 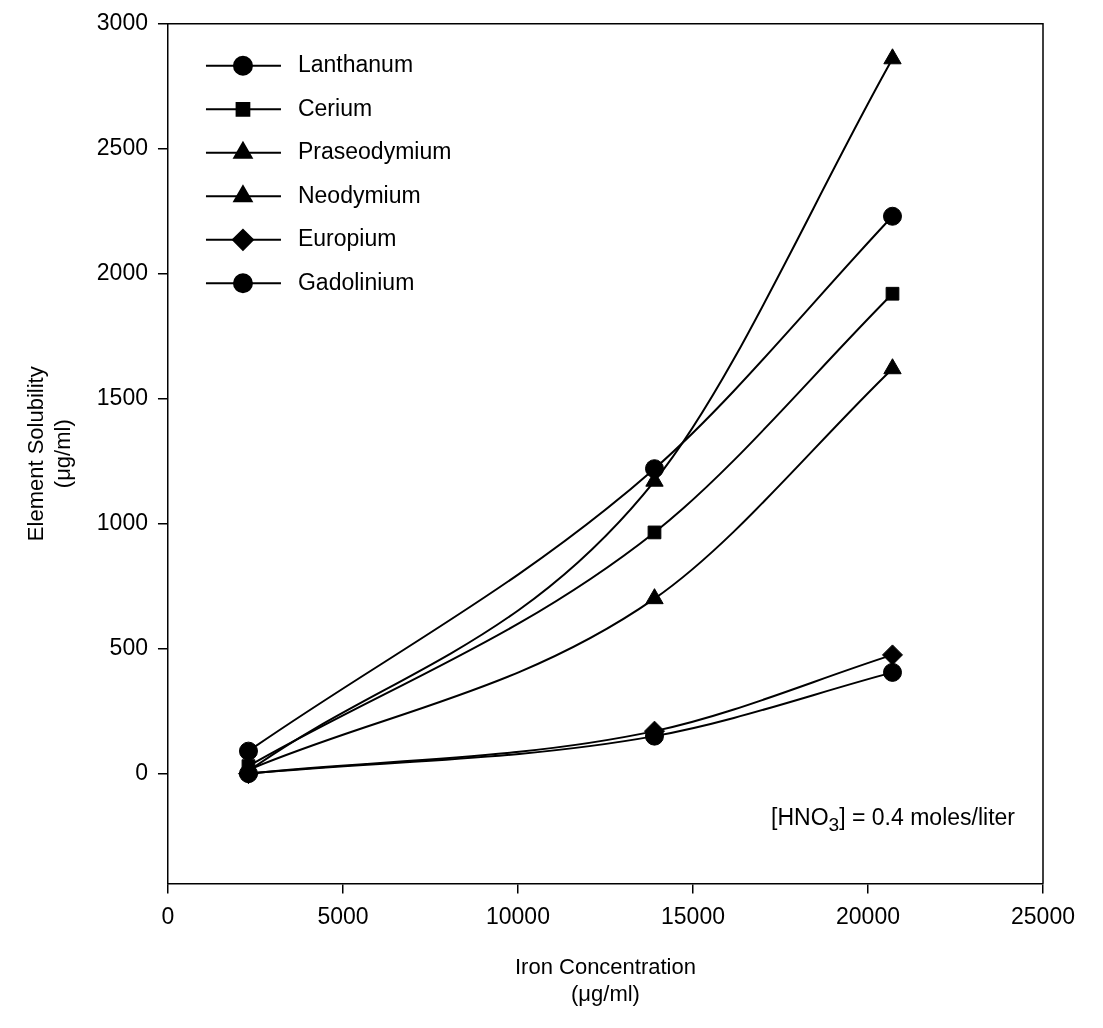 What do you see at coordinates (1043, 915) in the screenshot?
I see `x-tick-label: 25000` at bounding box center [1043, 915].